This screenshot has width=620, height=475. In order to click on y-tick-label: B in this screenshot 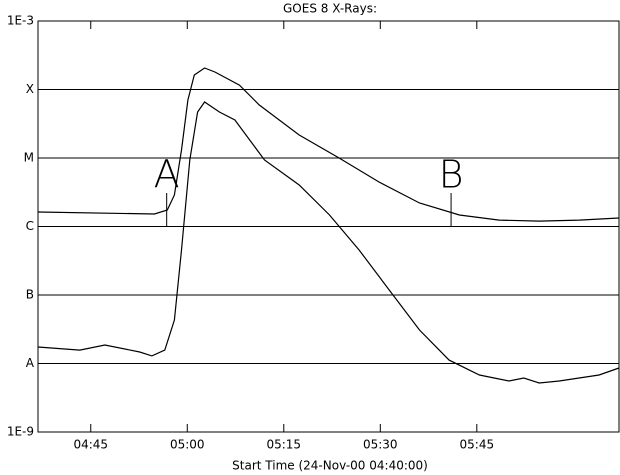, I will do `click(30, 295)`.